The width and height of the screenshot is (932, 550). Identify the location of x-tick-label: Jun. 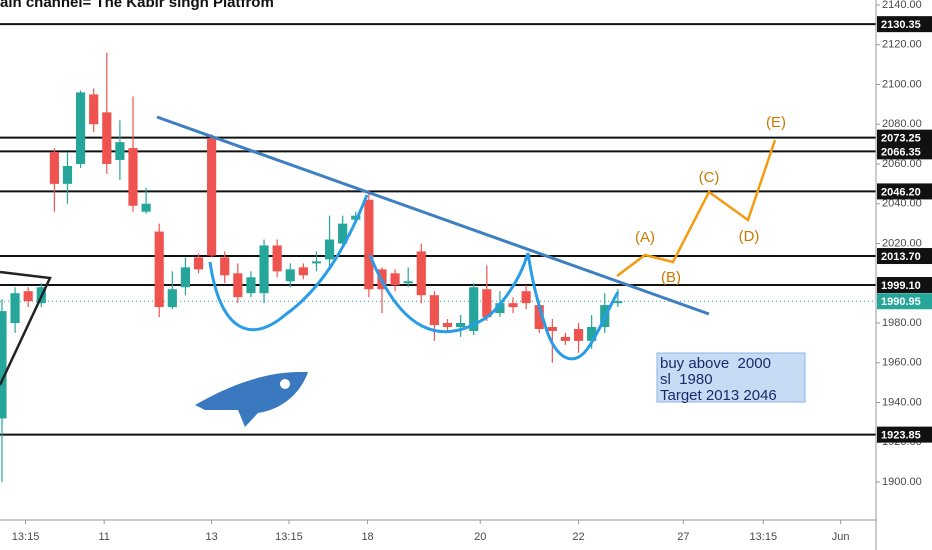
(841, 537).